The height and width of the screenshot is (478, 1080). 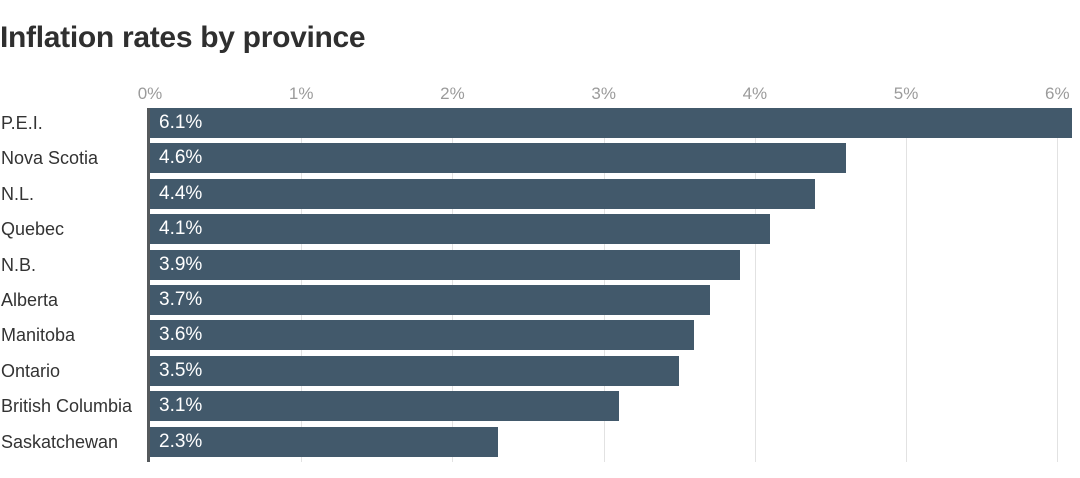 What do you see at coordinates (181, 158) in the screenshot?
I see `bar-value-label: 4.6%` at bounding box center [181, 158].